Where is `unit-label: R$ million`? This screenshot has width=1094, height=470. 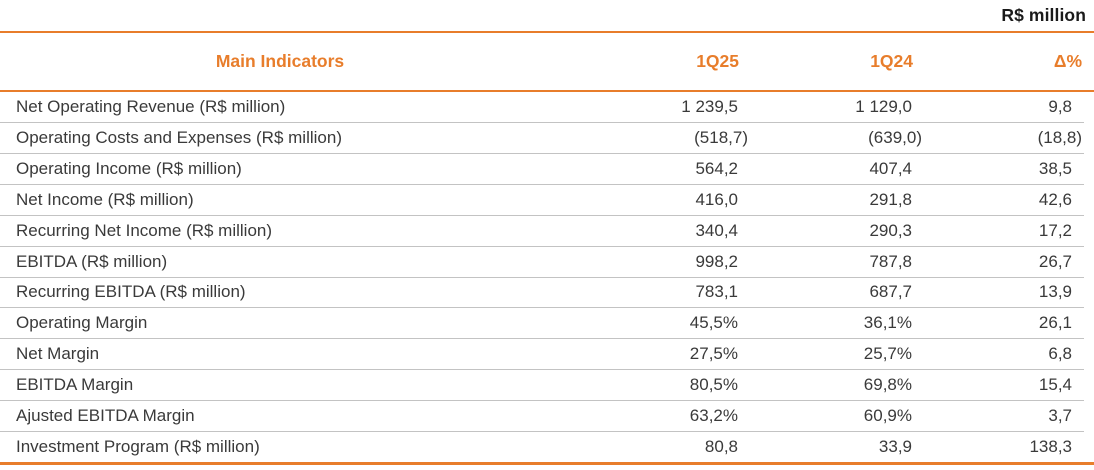 unit-label: R$ million is located at coordinates (1043, 15).